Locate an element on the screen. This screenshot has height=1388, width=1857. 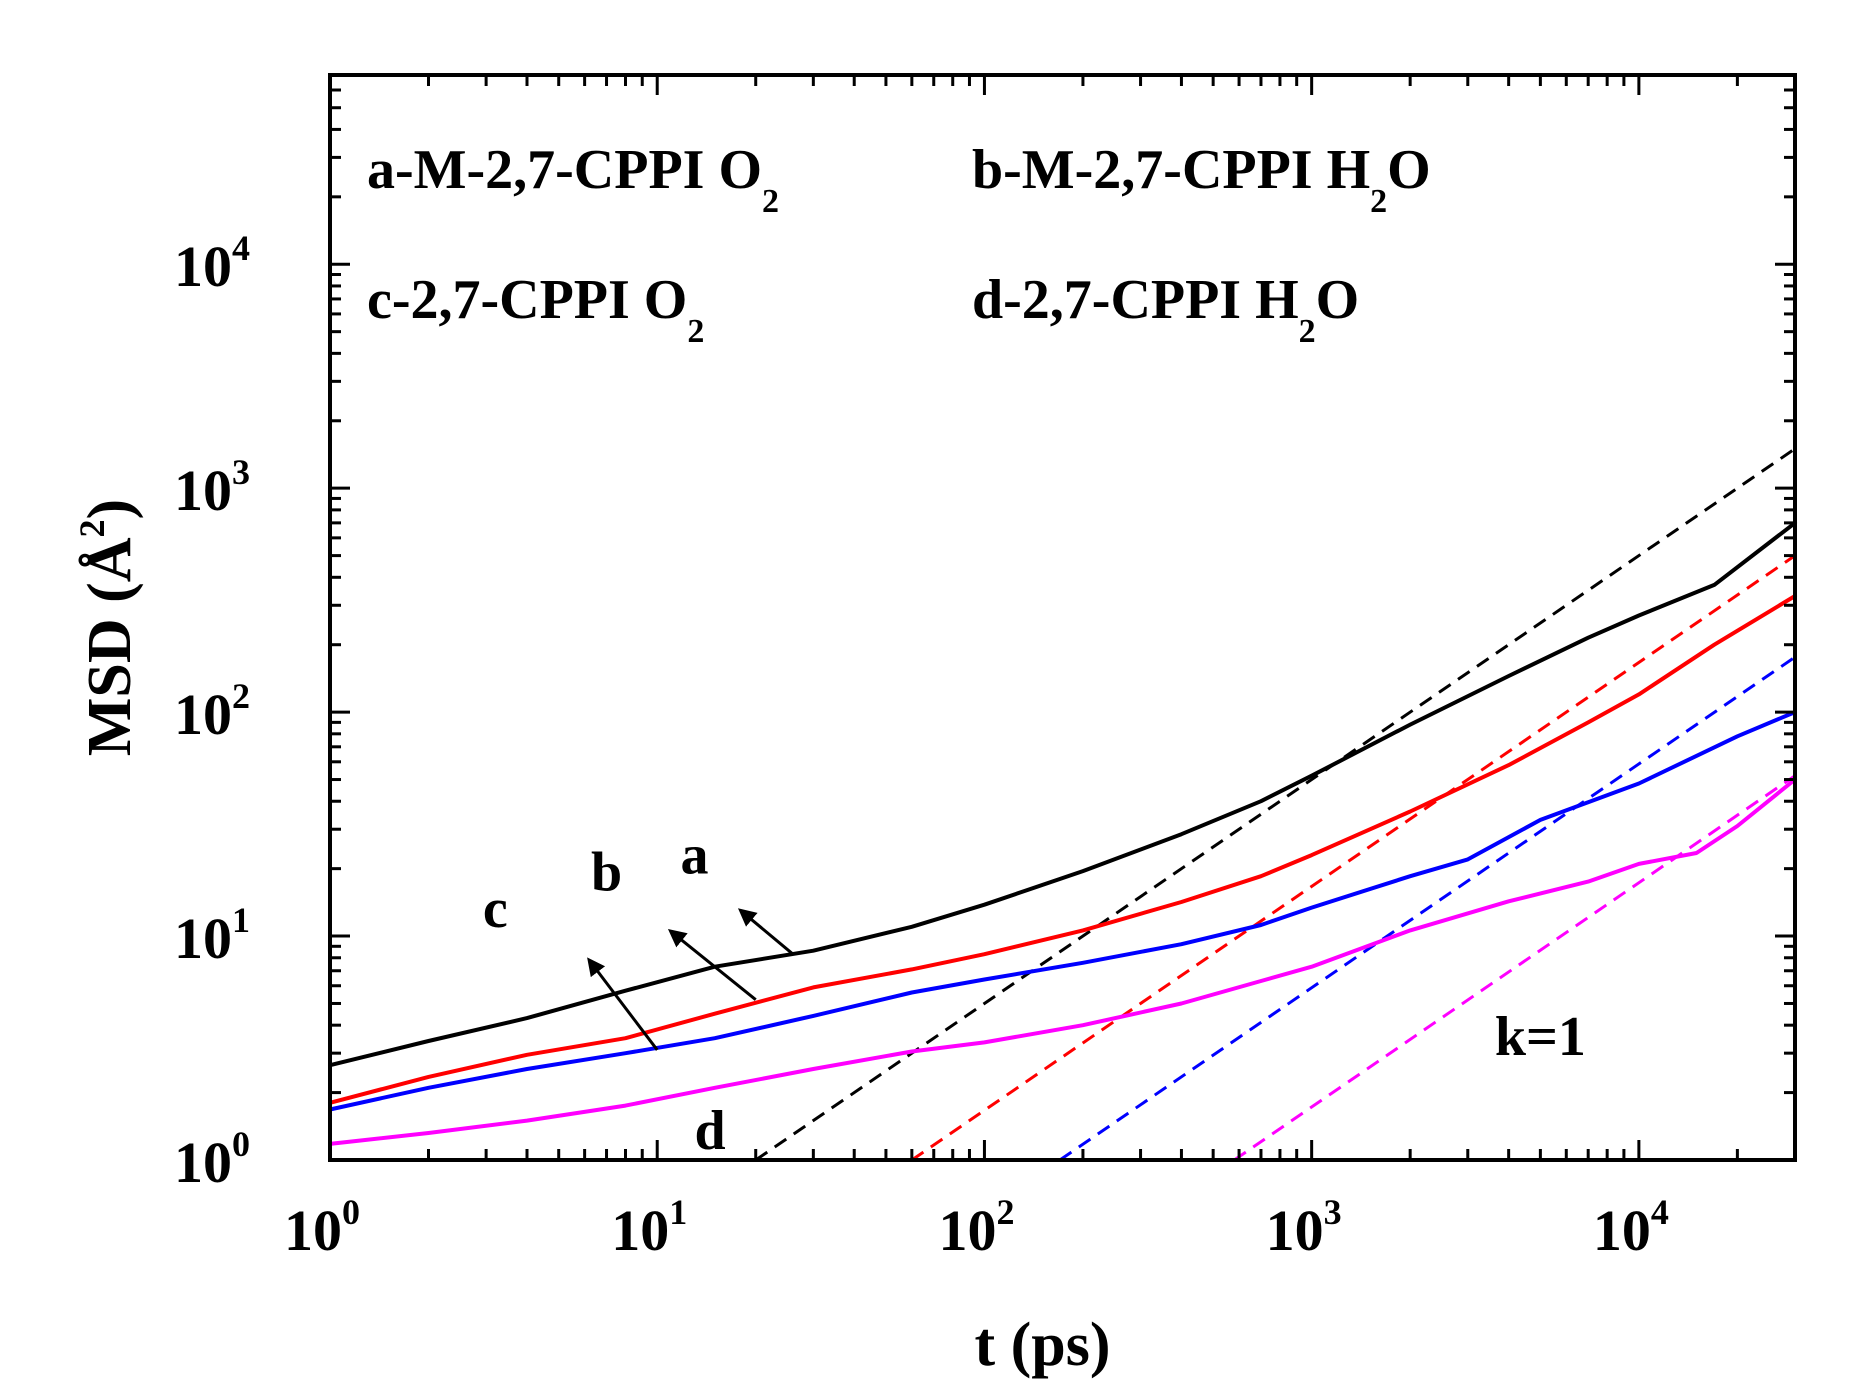
x-axis-label-text: t (ps) is located at coordinates (1042, 1345).